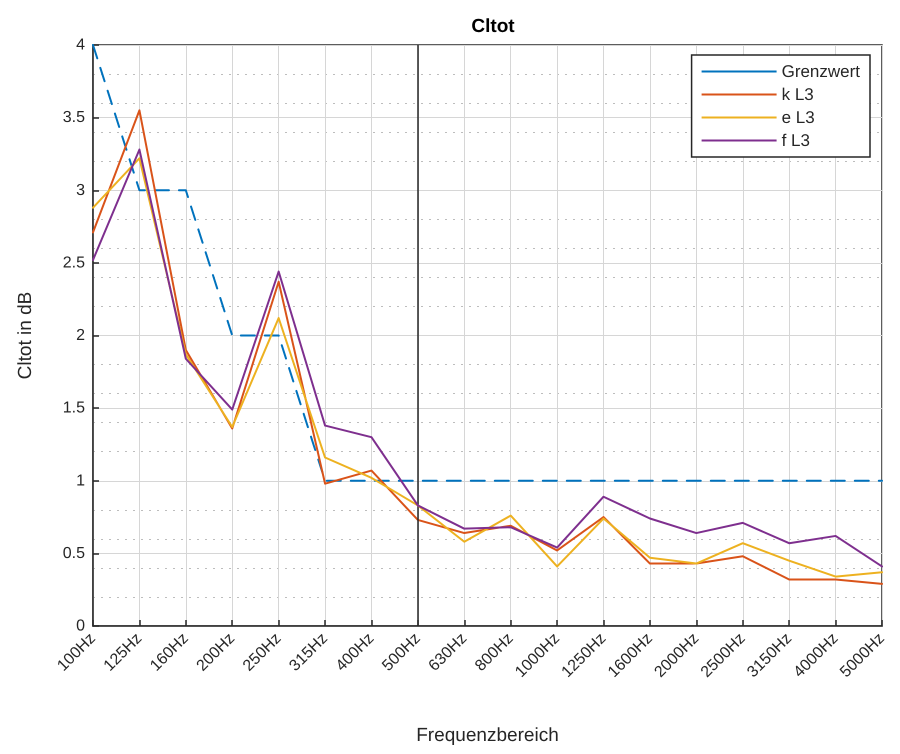  Describe the element at coordinates (81, 626) in the screenshot. I see `y-tick-label: 0` at that location.